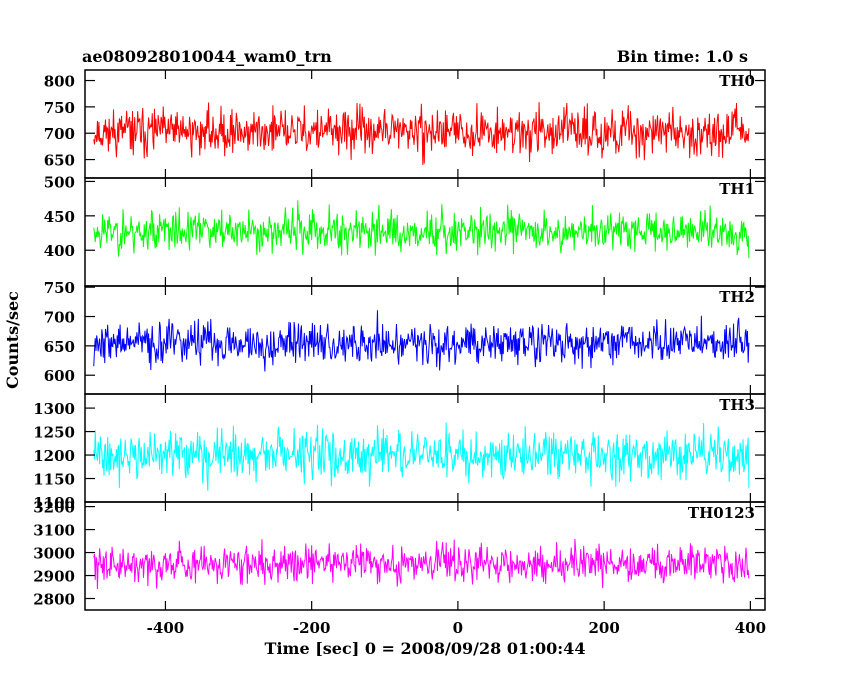  What do you see at coordinates (54, 480) in the screenshot?
I see `y-tick-label: 1150` at bounding box center [54, 480].